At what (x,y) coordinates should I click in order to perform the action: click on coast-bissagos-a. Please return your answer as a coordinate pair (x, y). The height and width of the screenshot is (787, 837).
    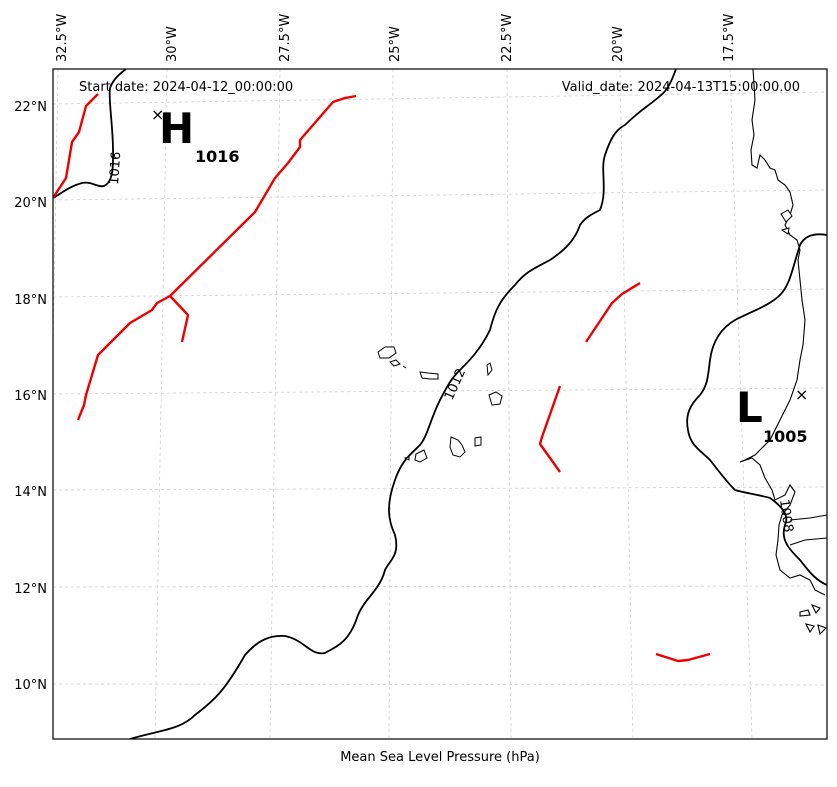
    Looking at the image, I should click on (805, 613).